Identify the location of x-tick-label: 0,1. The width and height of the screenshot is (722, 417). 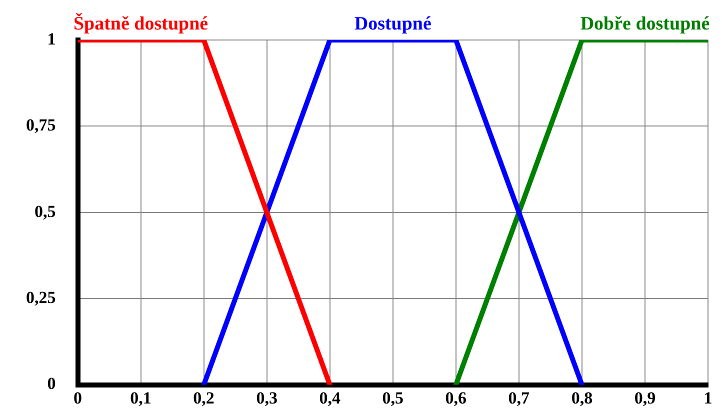
(141, 398).